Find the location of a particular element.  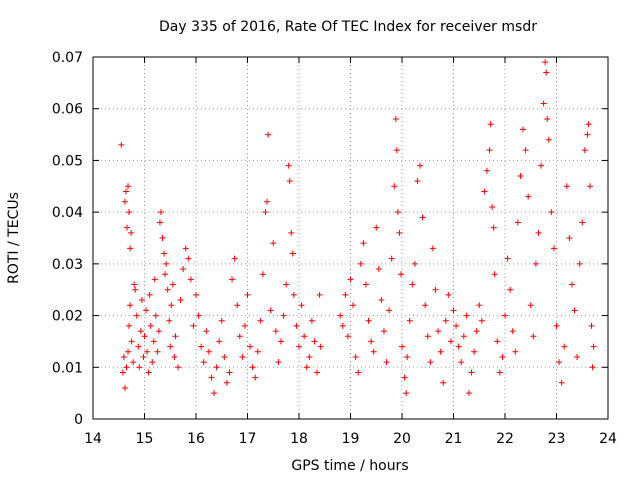

x-tick-label: 23 is located at coordinates (557, 439).